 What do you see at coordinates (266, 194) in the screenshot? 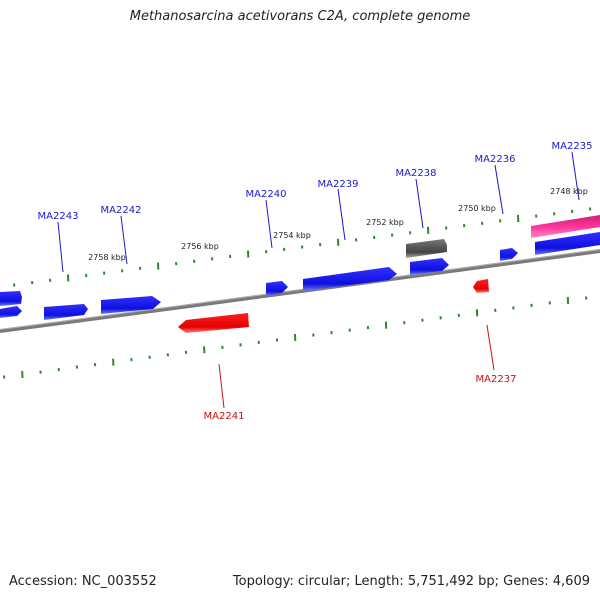
I see `gene-label: MA2240` at bounding box center [266, 194].